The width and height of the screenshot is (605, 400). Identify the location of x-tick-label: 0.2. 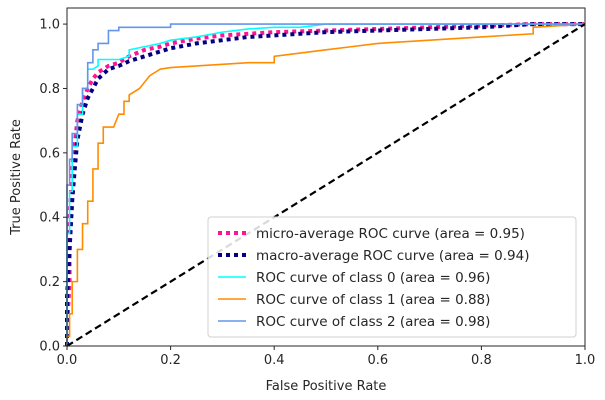
(170, 360).